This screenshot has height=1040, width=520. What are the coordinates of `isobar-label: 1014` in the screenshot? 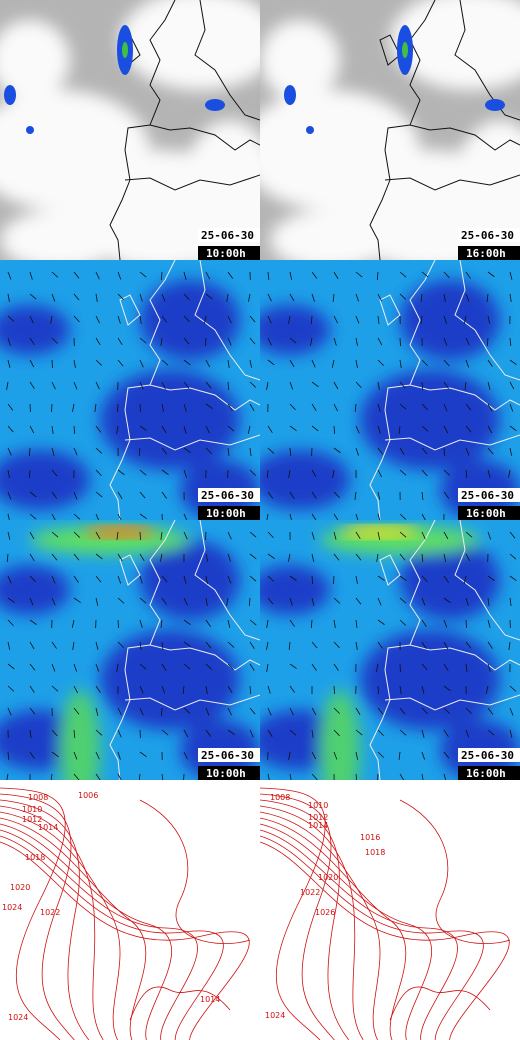 It's located at (318, 825).